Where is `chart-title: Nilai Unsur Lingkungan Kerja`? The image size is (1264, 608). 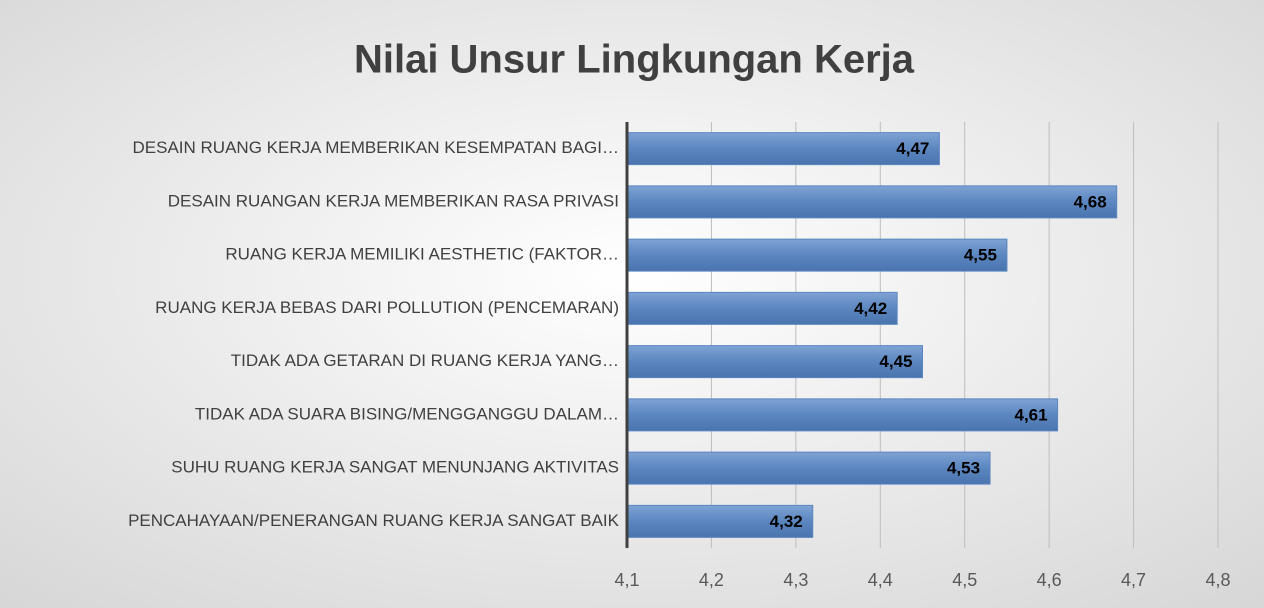 chart-title: Nilai Unsur Lingkungan Kerja is located at coordinates (634, 60).